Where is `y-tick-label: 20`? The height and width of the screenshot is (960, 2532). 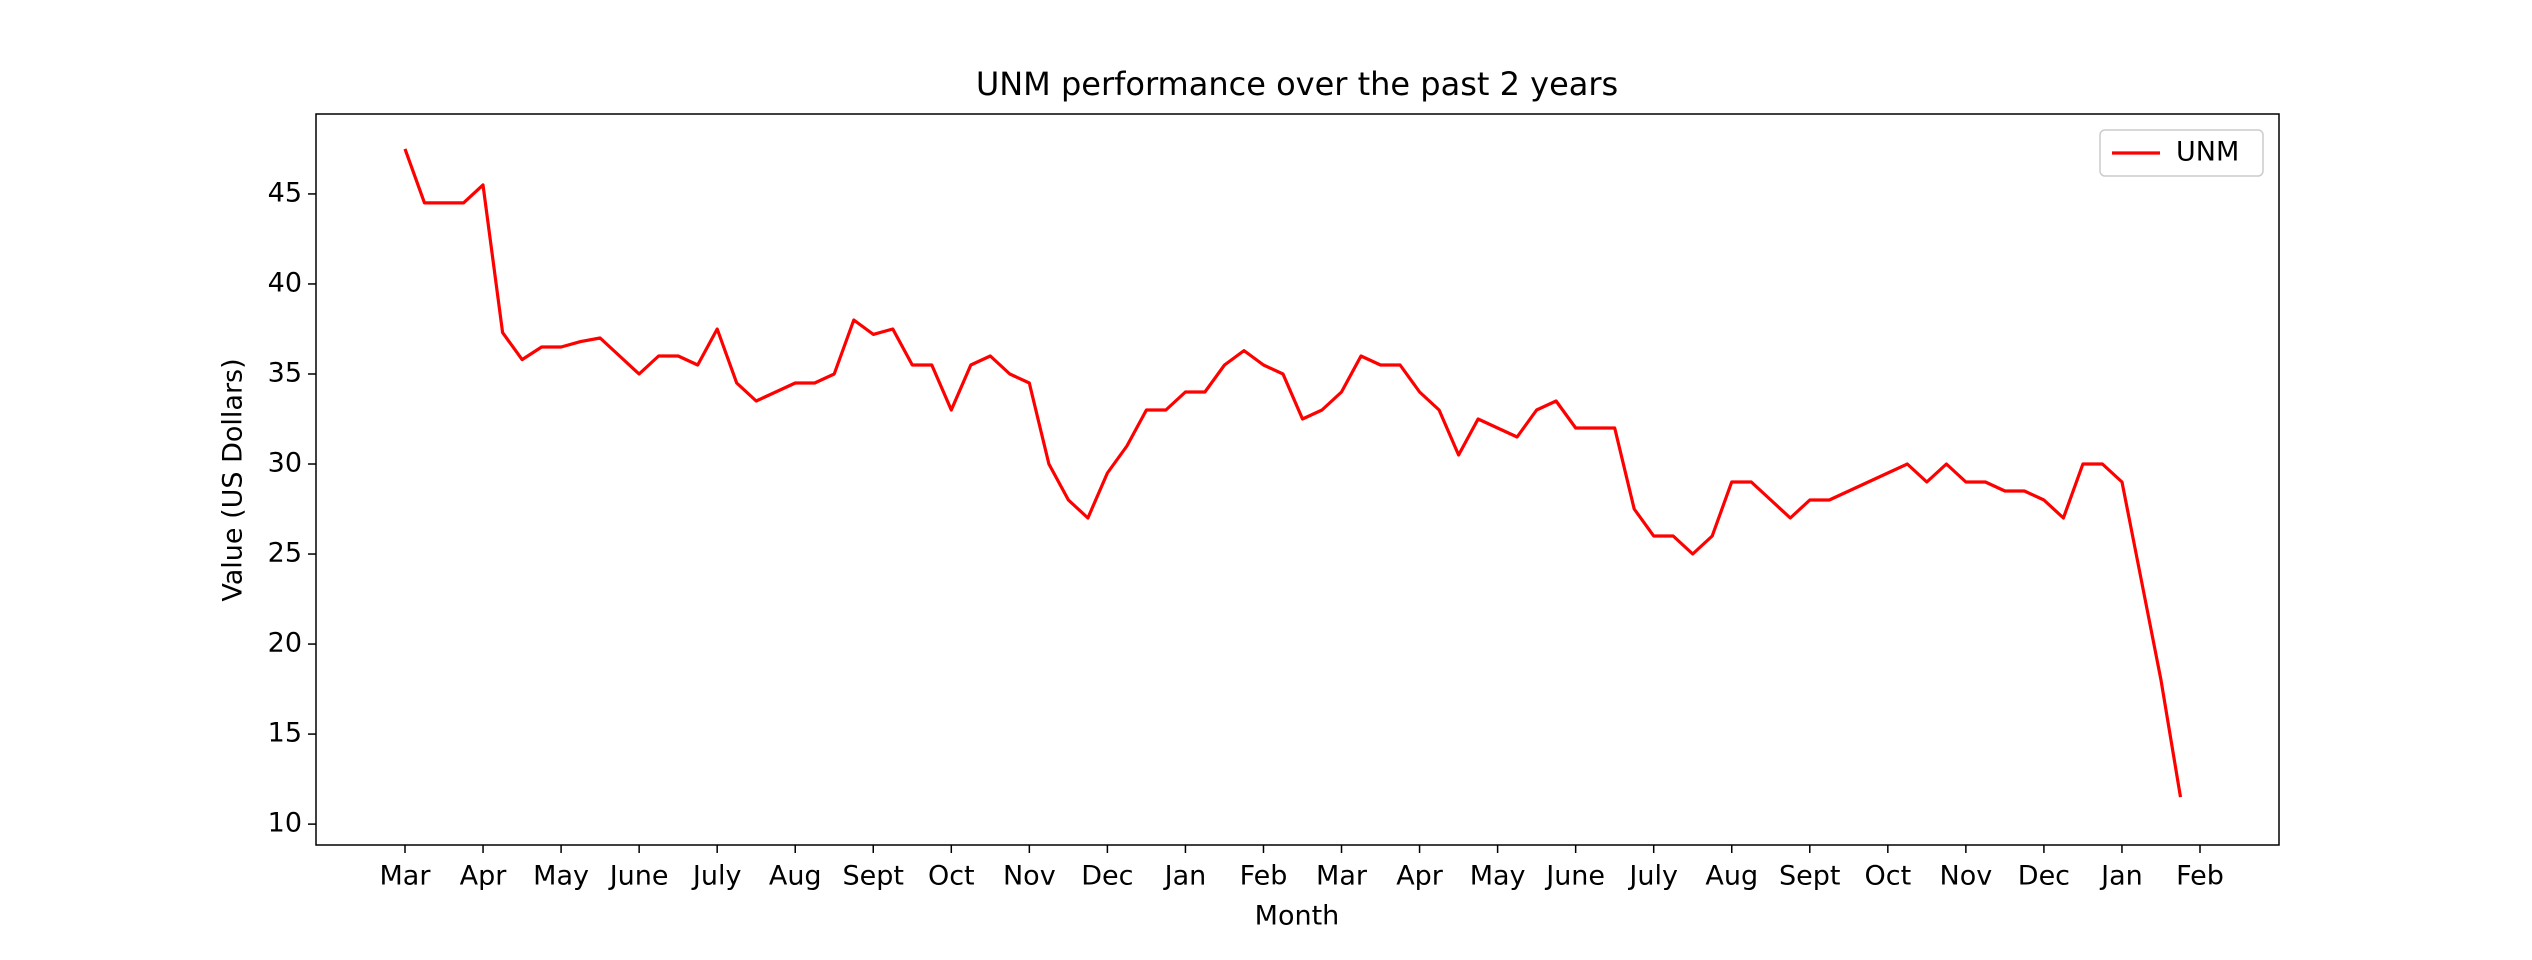
y-tick-label: 20 is located at coordinates (285, 643).